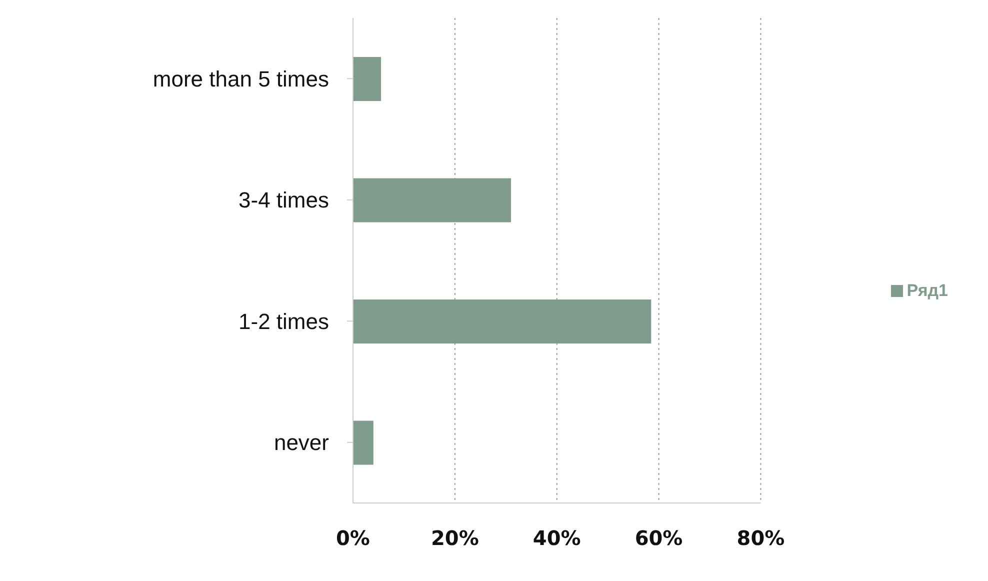  What do you see at coordinates (353, 538) in the screenshot?
I see `x-tick-label: 0%` at bounding box center [353, 538].